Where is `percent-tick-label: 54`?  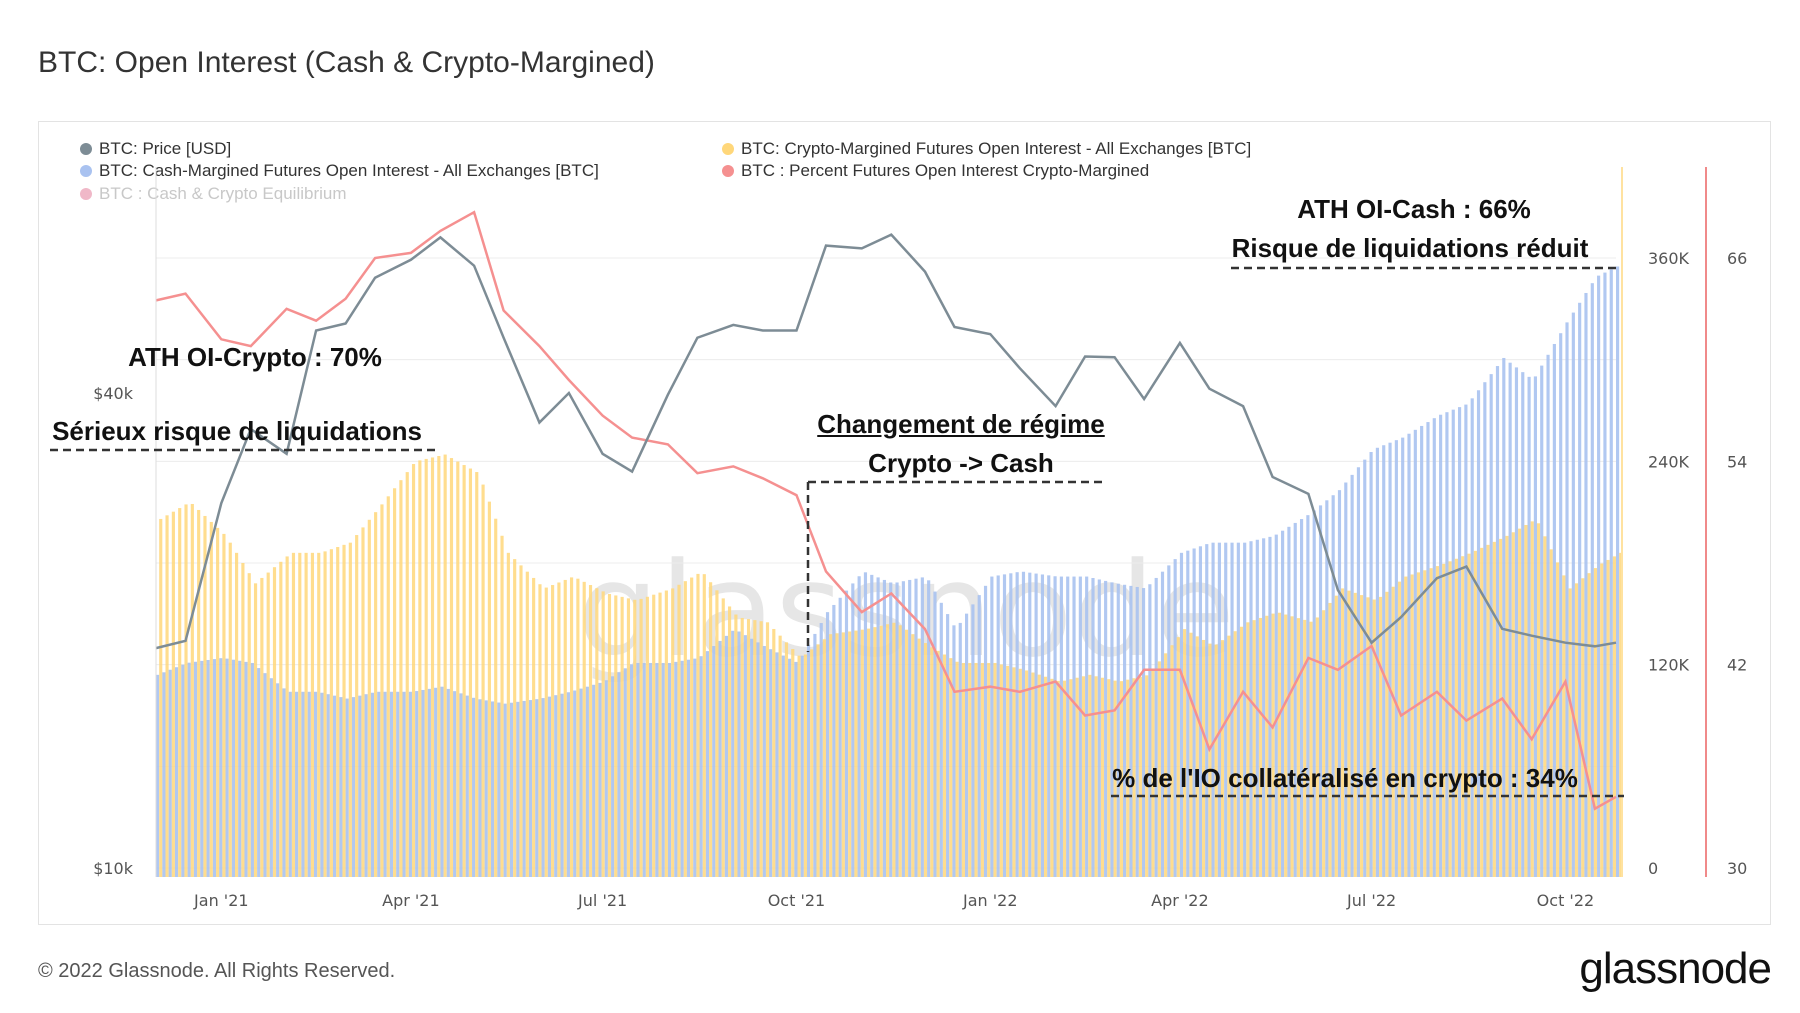 percent-tick-label: 54 is located at coordinates (1737, 461).